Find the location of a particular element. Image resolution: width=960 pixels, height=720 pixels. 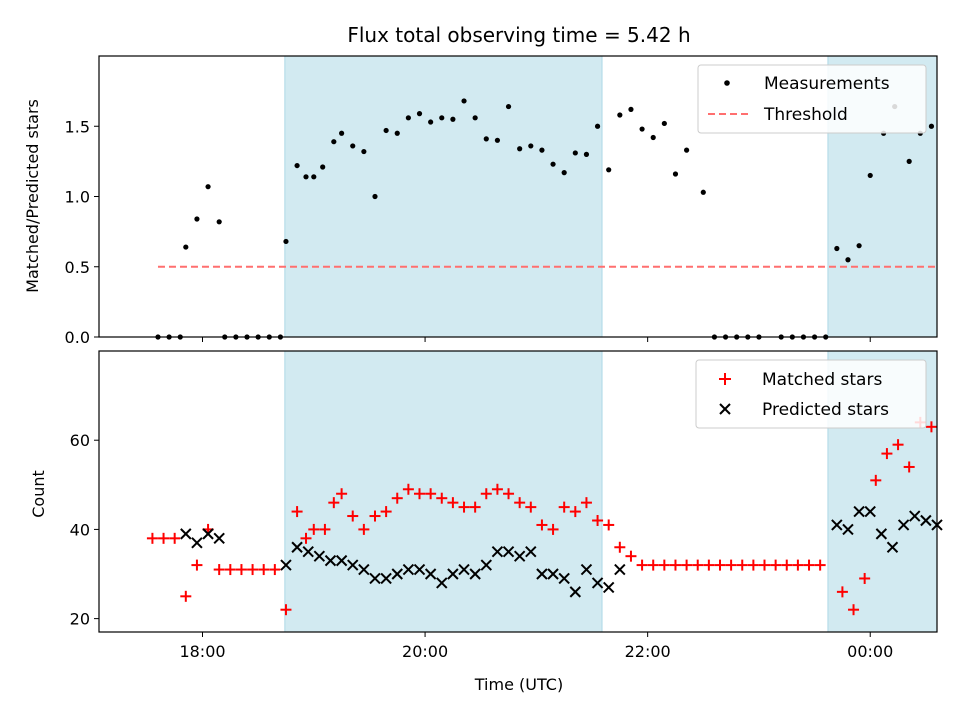

legend-measurements-marker is located at coordinates (727, 83).